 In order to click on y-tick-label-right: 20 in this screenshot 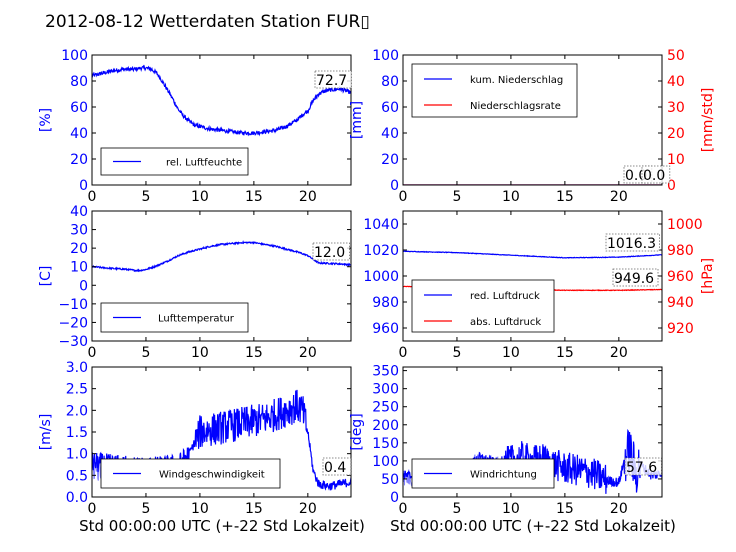, I will do `click(676, 134)`.